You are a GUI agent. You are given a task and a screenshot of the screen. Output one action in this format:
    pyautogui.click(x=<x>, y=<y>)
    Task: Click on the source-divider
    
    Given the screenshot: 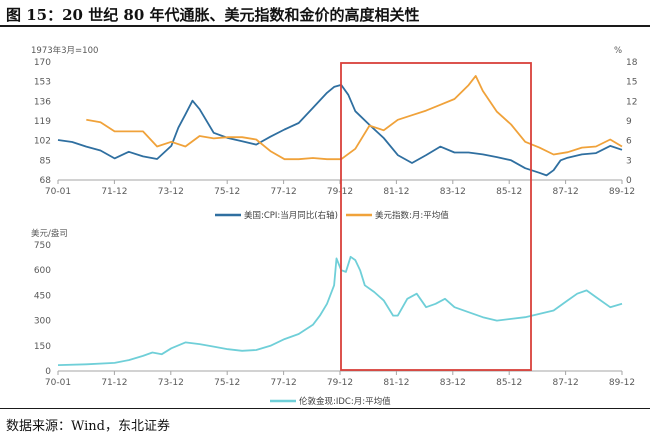 What is the action you would take?
    pyautogui.click(x=325, y=408)
    